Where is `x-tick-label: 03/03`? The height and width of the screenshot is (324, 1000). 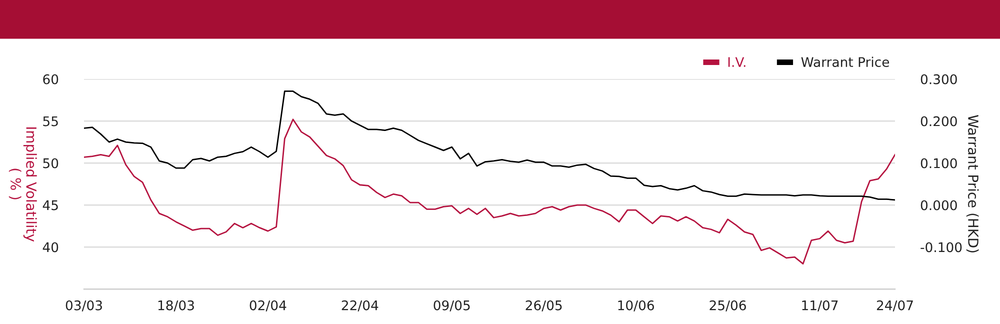 x-tick-label: 03/03 is located at coordinates (84, 306).